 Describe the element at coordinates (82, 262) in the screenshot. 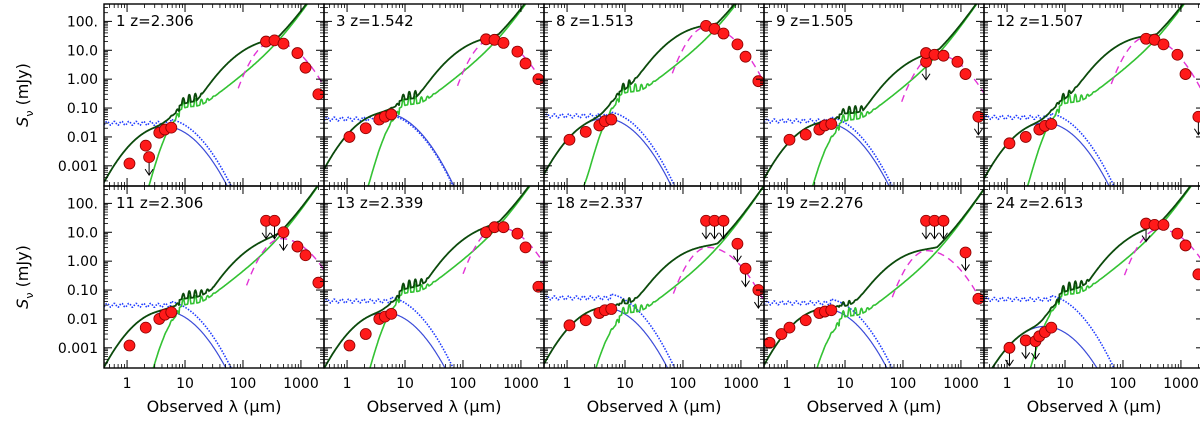

I see `y-tick-label: 1.00` at that location.